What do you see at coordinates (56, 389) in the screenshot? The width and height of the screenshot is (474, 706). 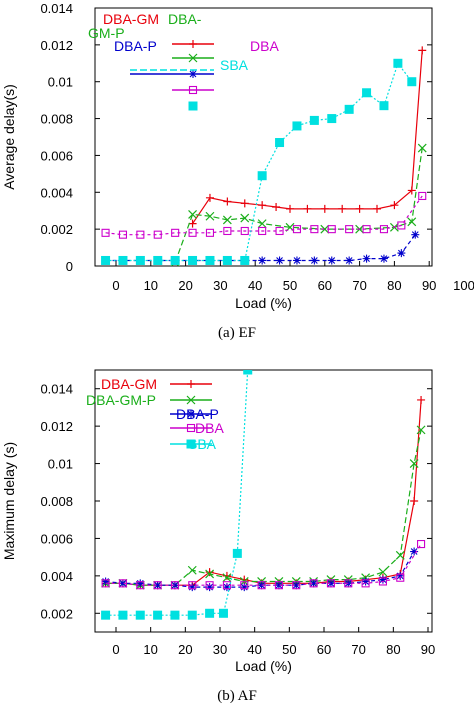 I see `y-tick-label: 0.014` at bounding box center [56, 389].